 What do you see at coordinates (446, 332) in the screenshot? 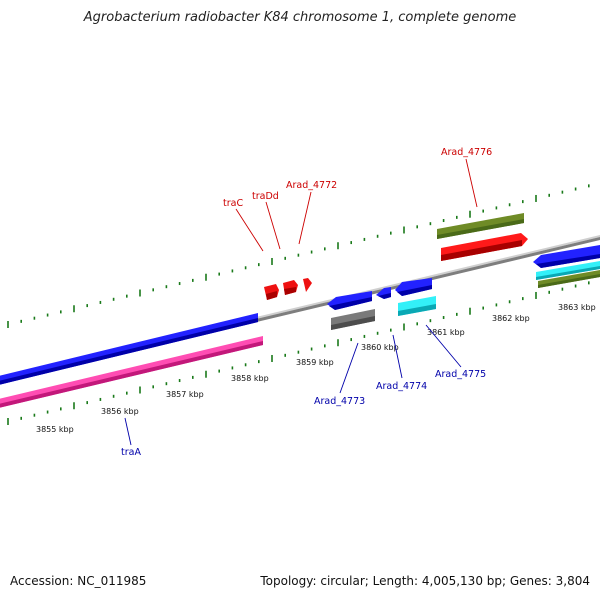
I see `tick-label: 3861 kbp` at bounding box center [446, 332].